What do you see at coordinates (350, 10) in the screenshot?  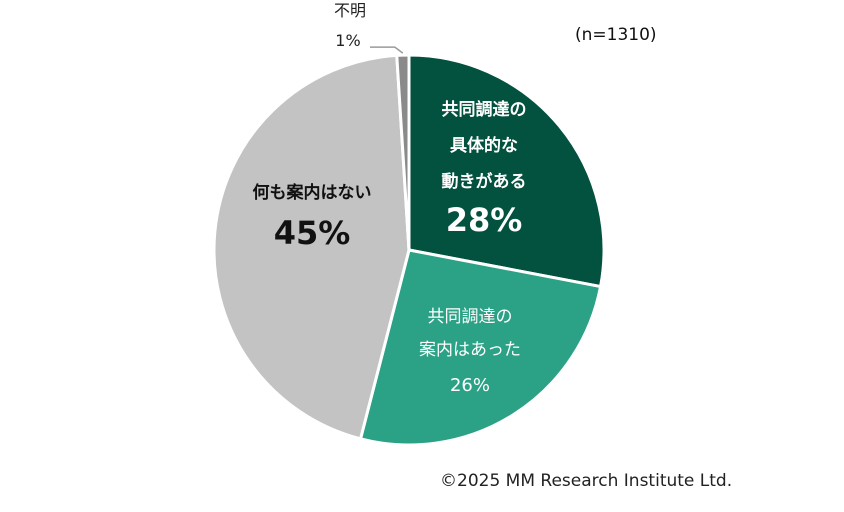 I see `slice-label-3-line-0: 不明` at bounding box center [350, 10].